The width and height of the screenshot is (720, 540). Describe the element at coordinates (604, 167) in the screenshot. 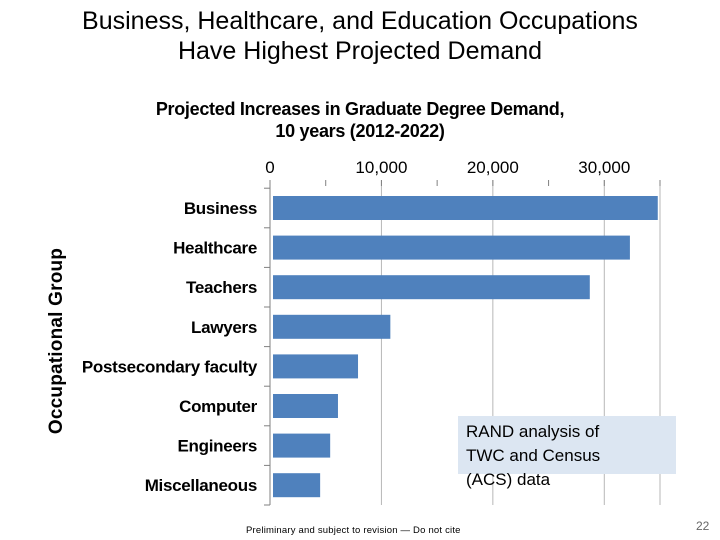

I see `x-tick-label: 30,000` at that location.